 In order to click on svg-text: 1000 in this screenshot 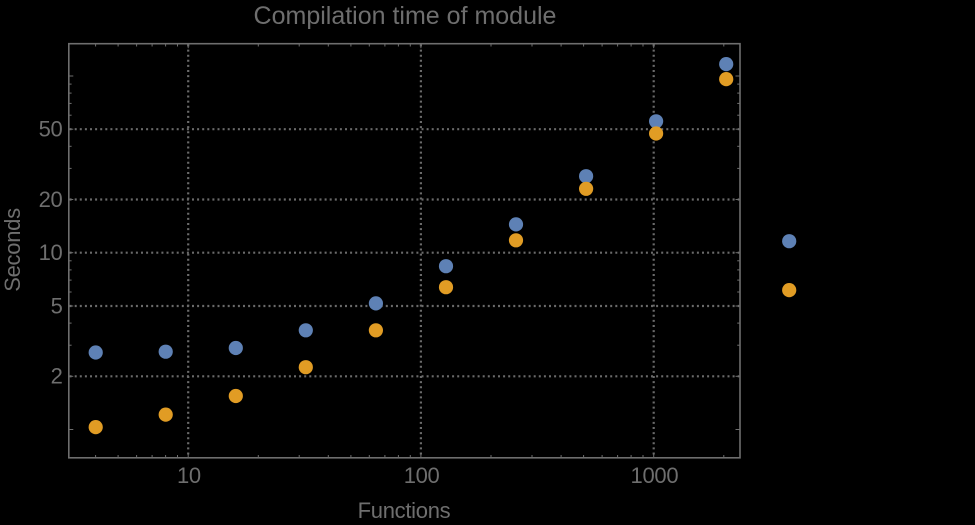, I will do `click(655, 475)`.